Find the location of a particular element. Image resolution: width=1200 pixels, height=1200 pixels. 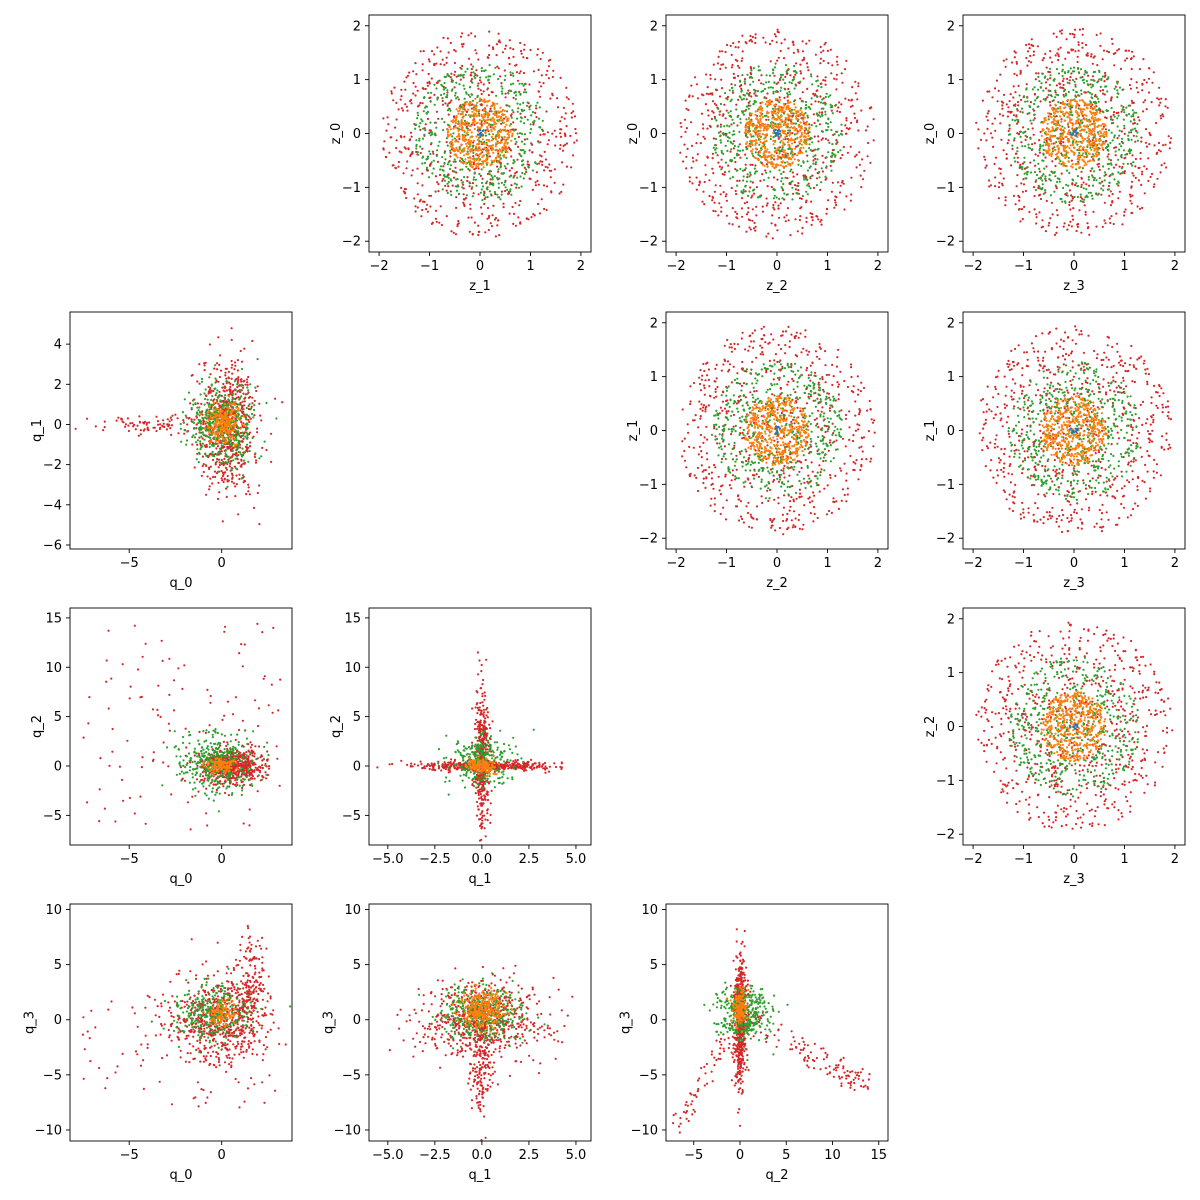

y-axis-label: z_0 is located at coordinates (336, 134).